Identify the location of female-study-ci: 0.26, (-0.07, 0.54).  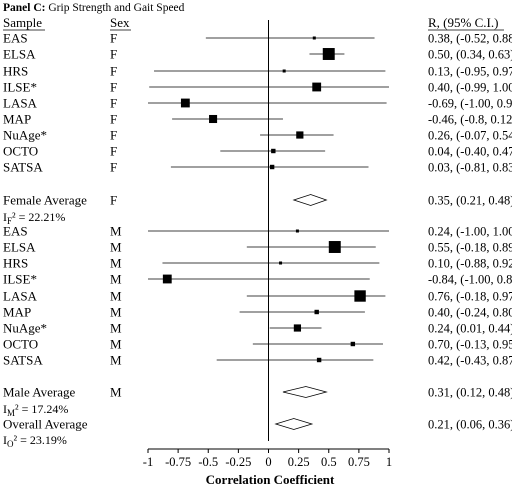
(470, 136).